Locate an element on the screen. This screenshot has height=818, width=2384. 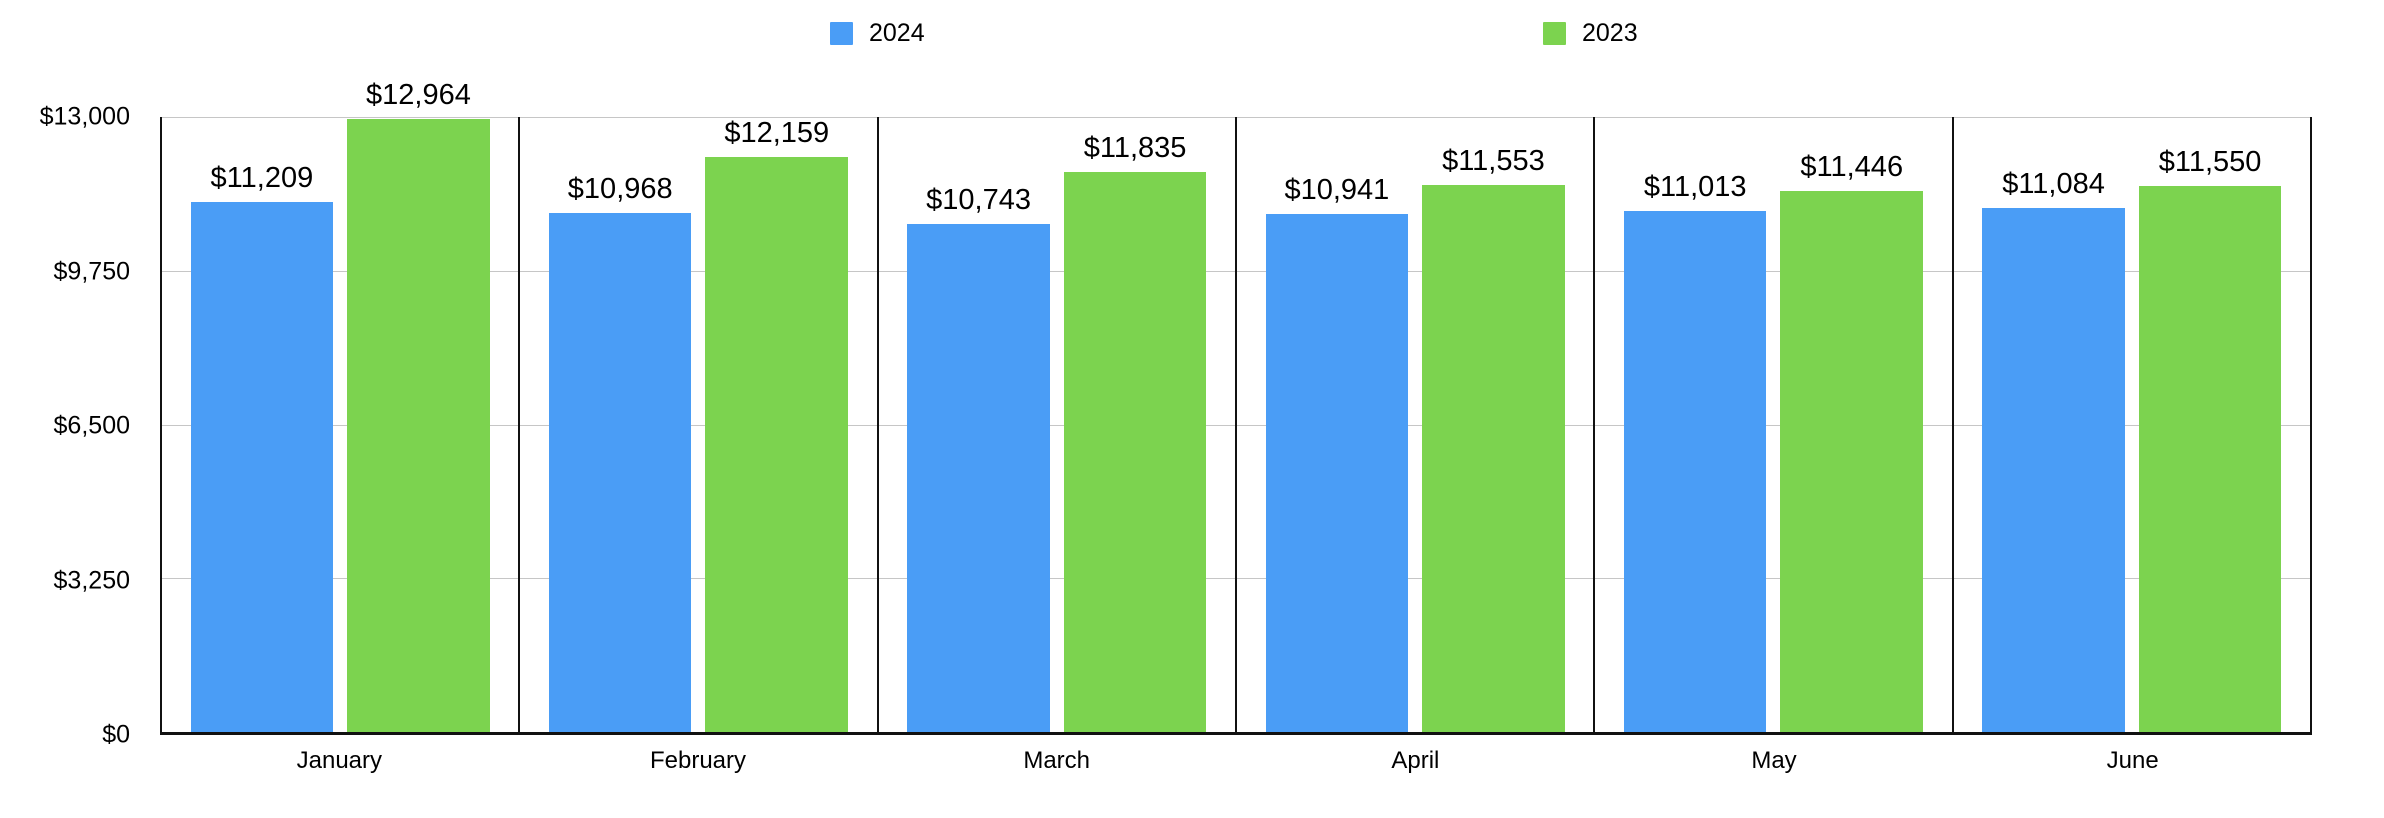
bar-value-label: $10,941 is located at coordinates (1337, 190).